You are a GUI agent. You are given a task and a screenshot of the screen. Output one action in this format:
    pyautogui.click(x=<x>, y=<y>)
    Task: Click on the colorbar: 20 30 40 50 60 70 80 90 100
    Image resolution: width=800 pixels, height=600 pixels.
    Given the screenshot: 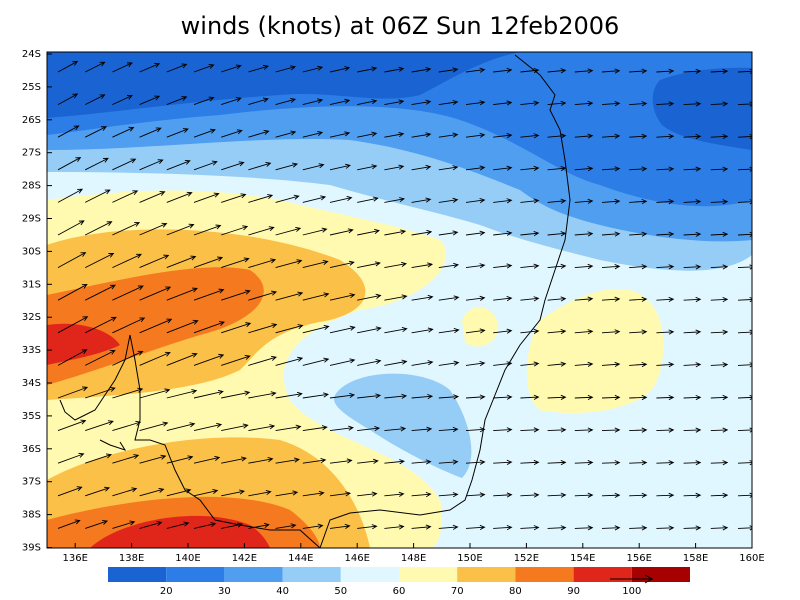 What is the action you would take?
    pyautogui.click(x=399, y=582)
    